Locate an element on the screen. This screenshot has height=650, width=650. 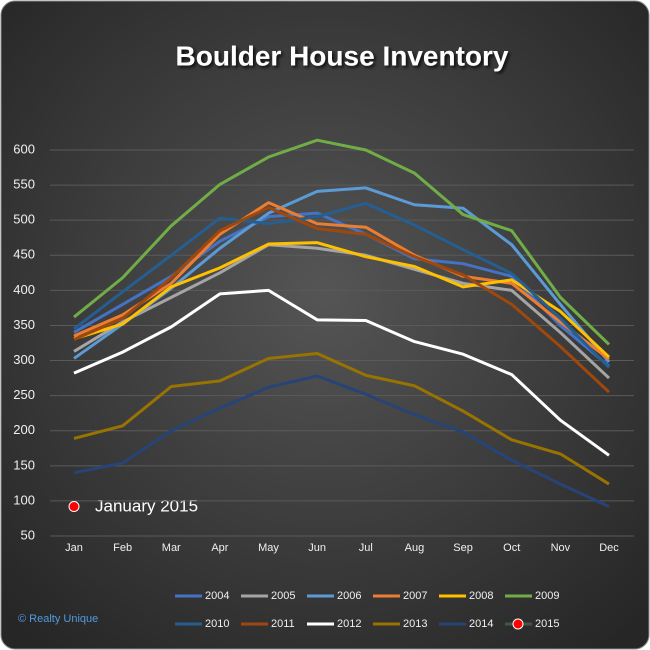
legend-label: 2004 is located at coordinates (217, 596).